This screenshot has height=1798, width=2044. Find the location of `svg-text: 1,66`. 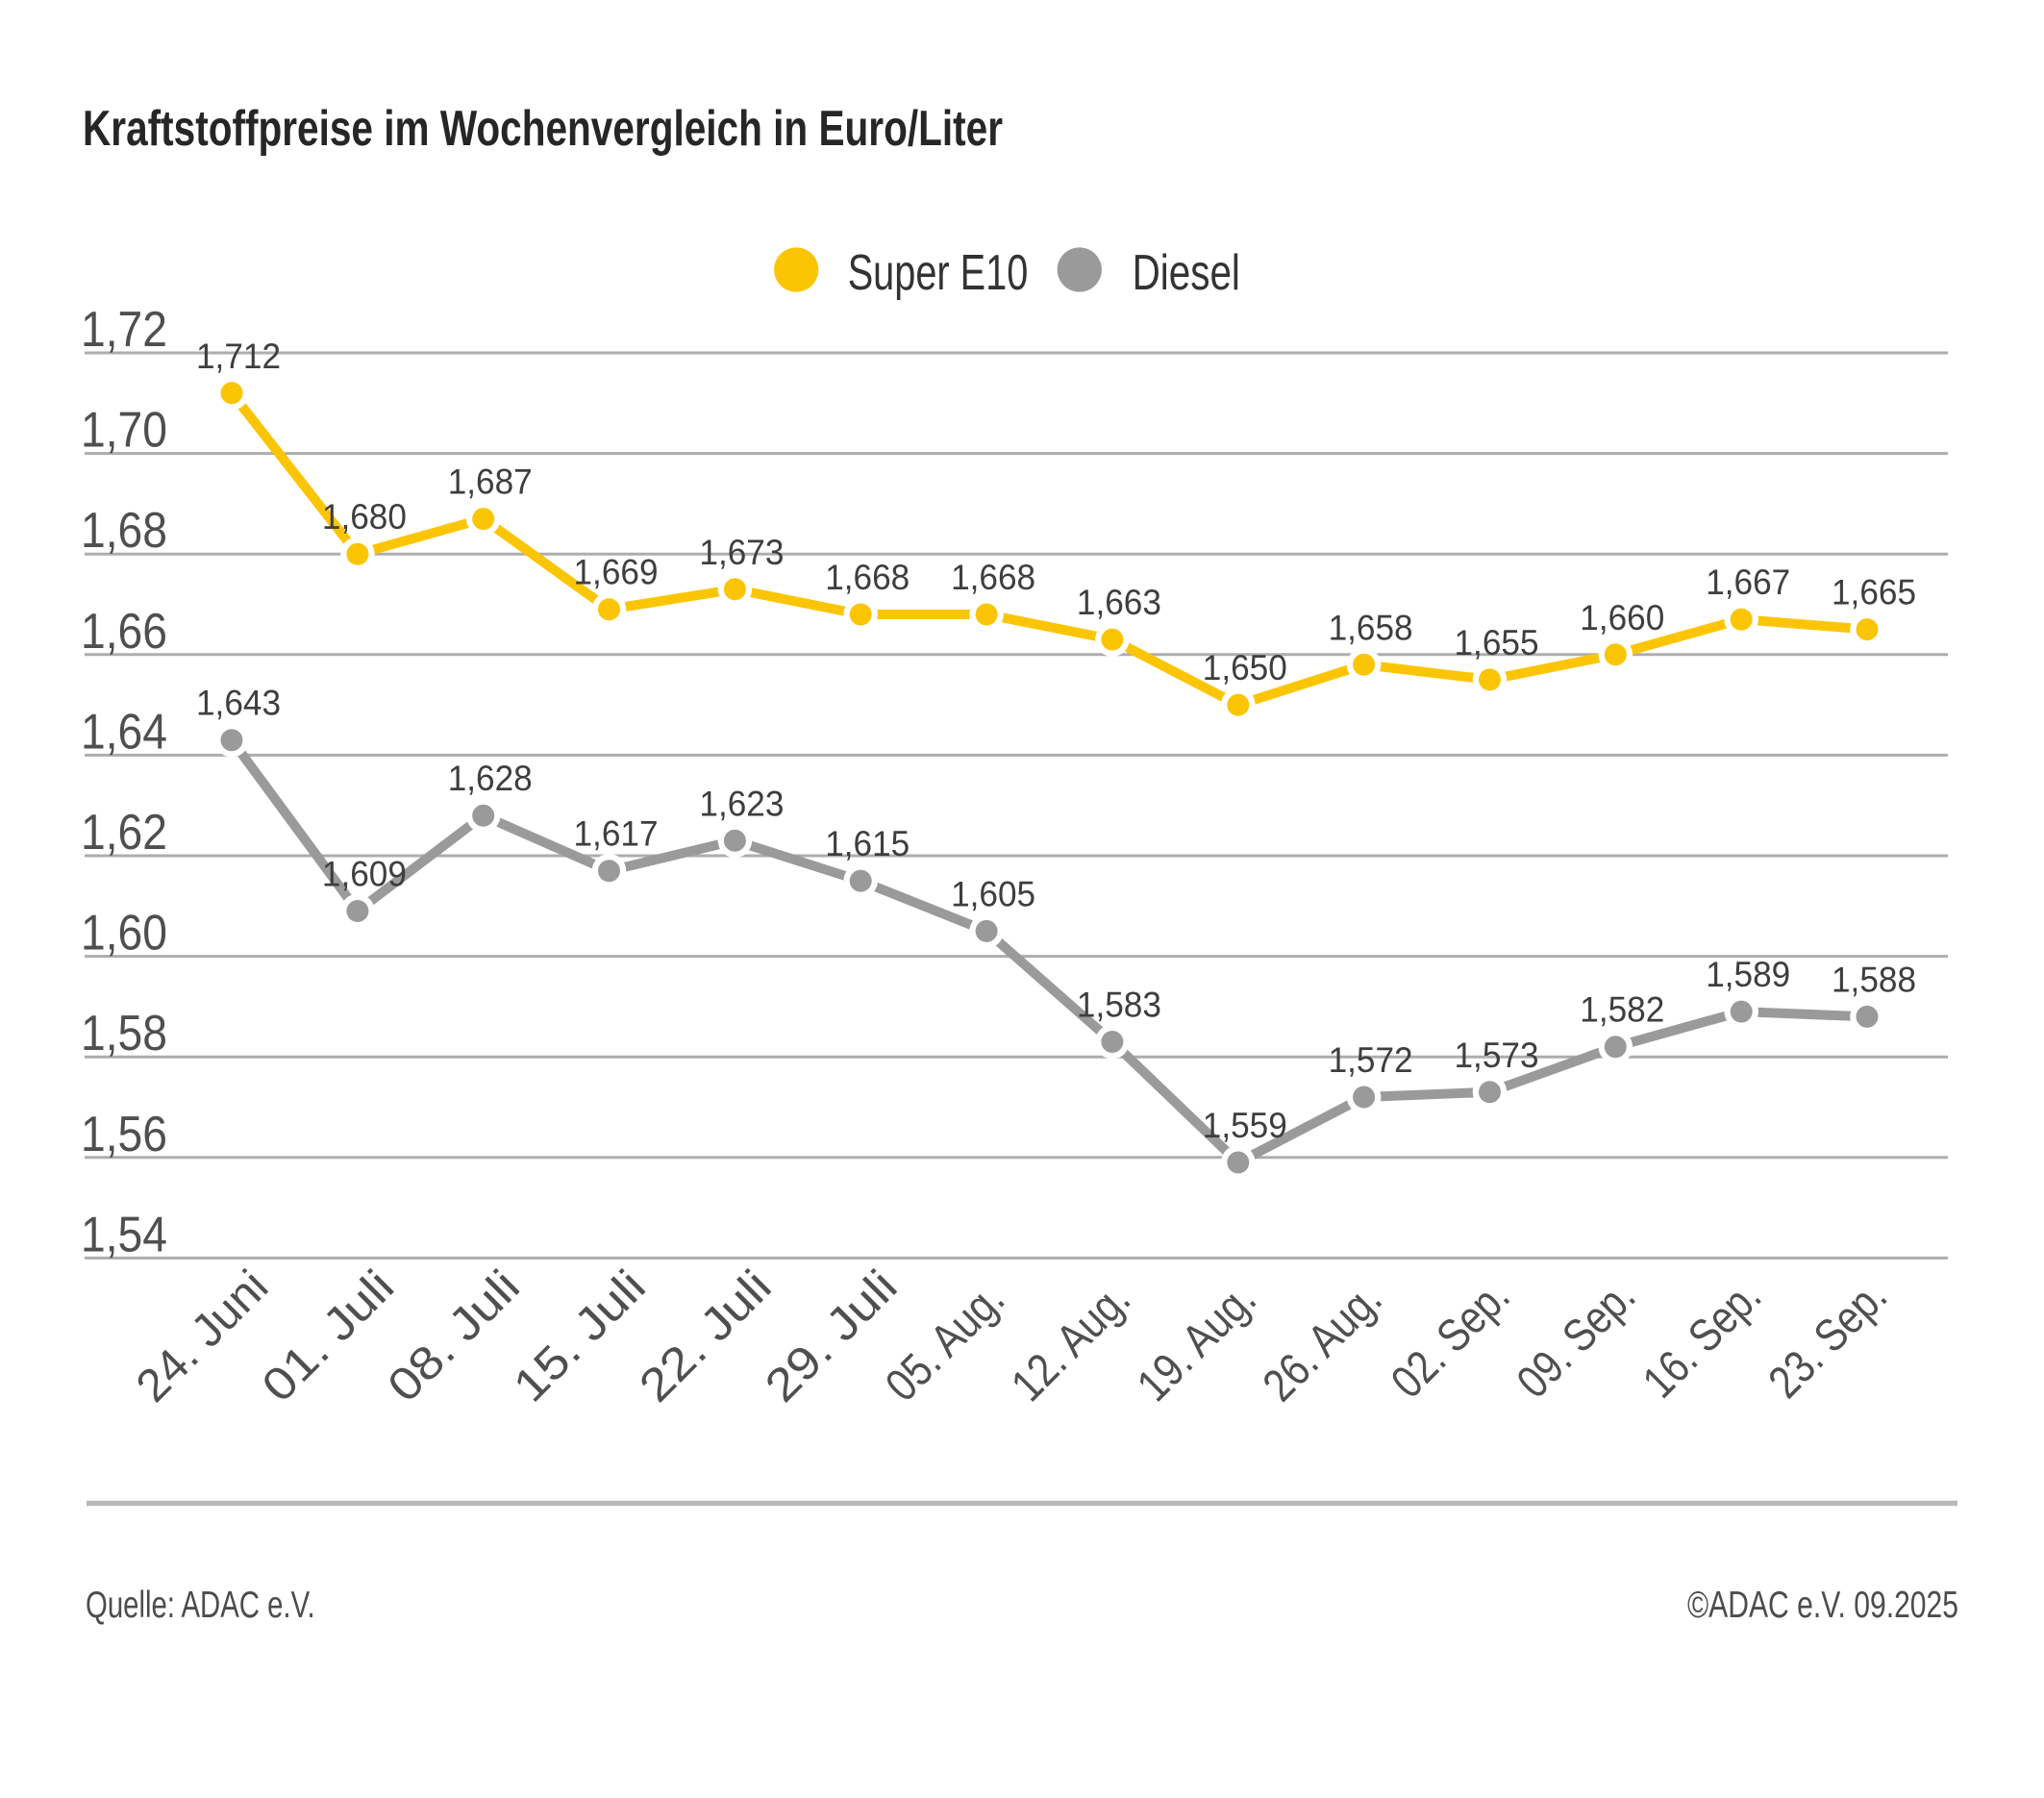

svg-text: 1,66 is located at coordinates (124, 632).